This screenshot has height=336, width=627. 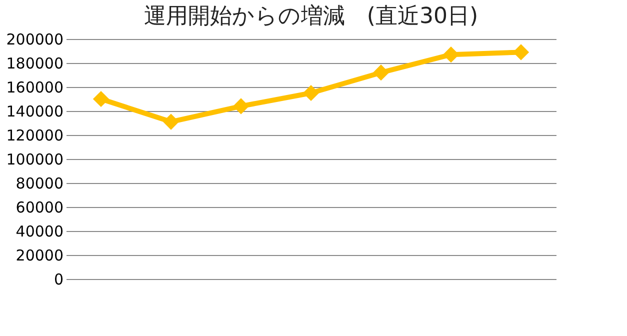 I want to click on y-tick-label: 200000, so click(x=35, y=39).